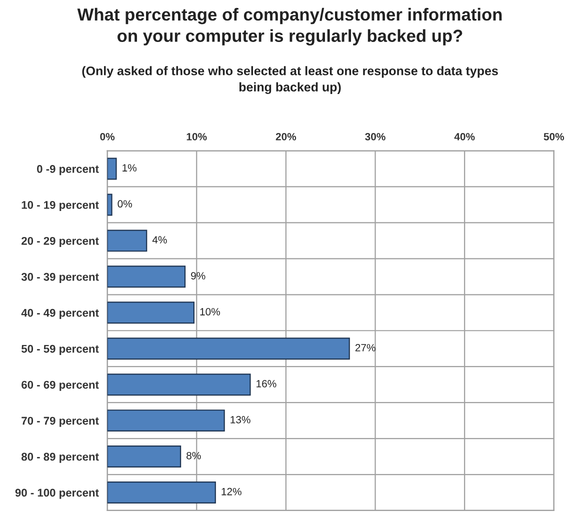 The width and height of the screenshot is (580, 529). I want to click on x-tick-label: 50%, so click(554, 136).